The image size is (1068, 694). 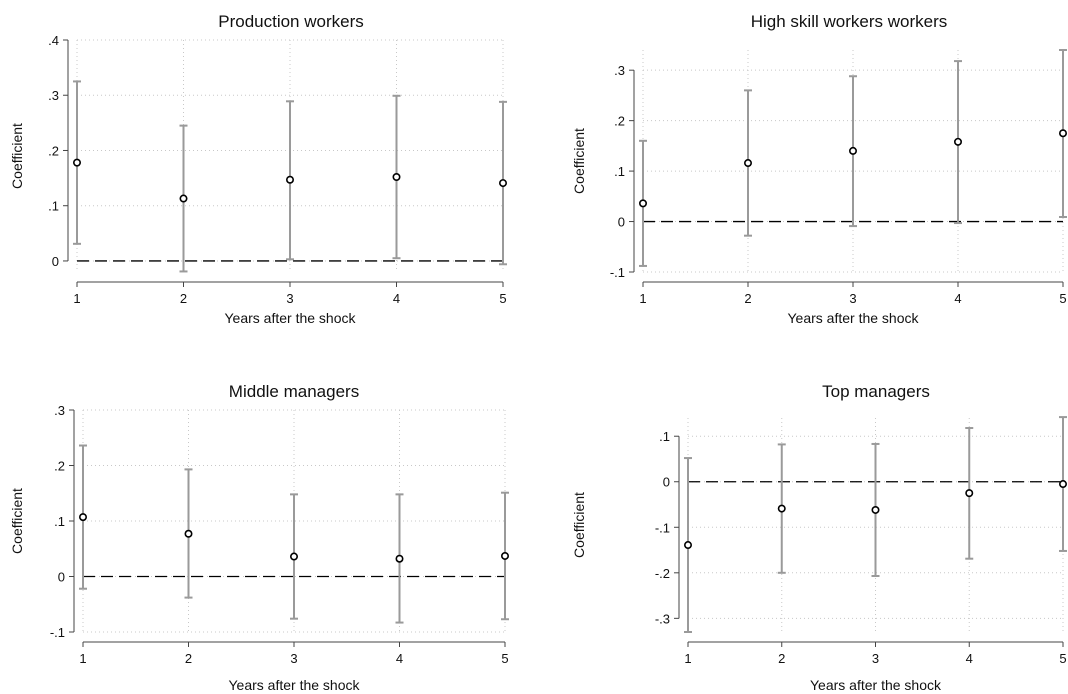 I want to click on y-tick-label: -.3, so click(x=662, y=618).